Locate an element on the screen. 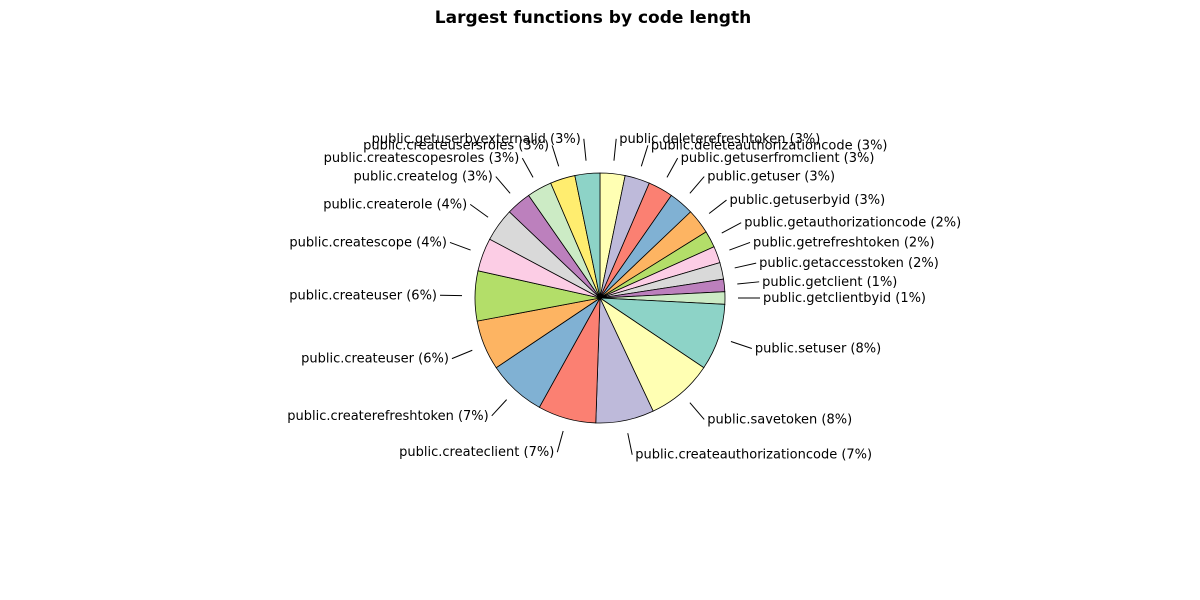 The image size is (1200, 600). slice-label: public.createscopesroles (3%) is located at coordinates (422, 158).